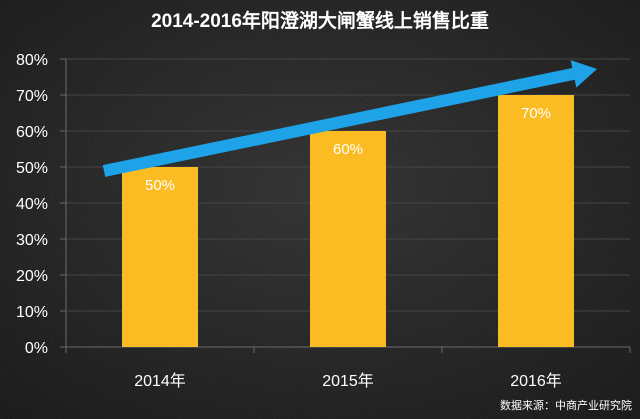 The width and height of the screenshot is (640, 419). I want to click on bar-value-labels: 50% 60% 70%, so click(348, 149).